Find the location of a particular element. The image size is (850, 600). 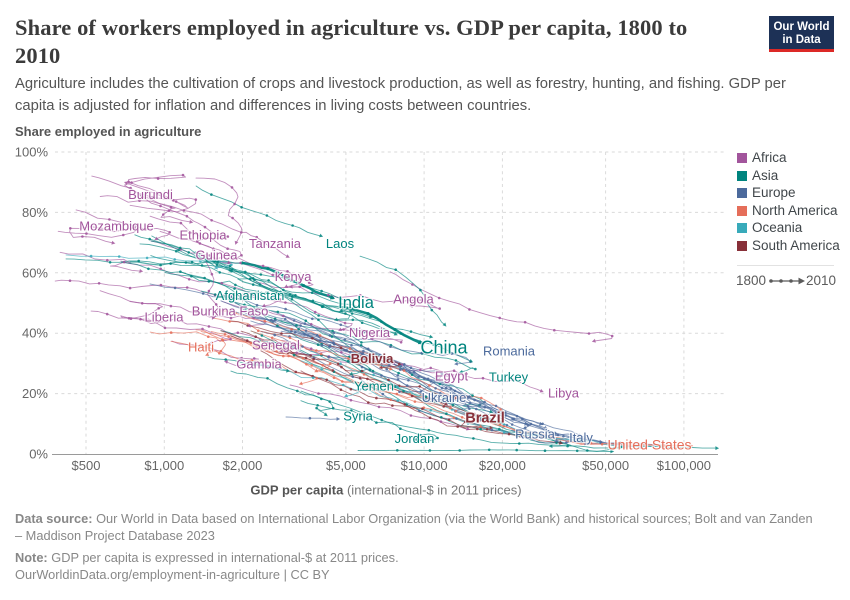

svg-text: Kenya is located at coordinates (294, 276).